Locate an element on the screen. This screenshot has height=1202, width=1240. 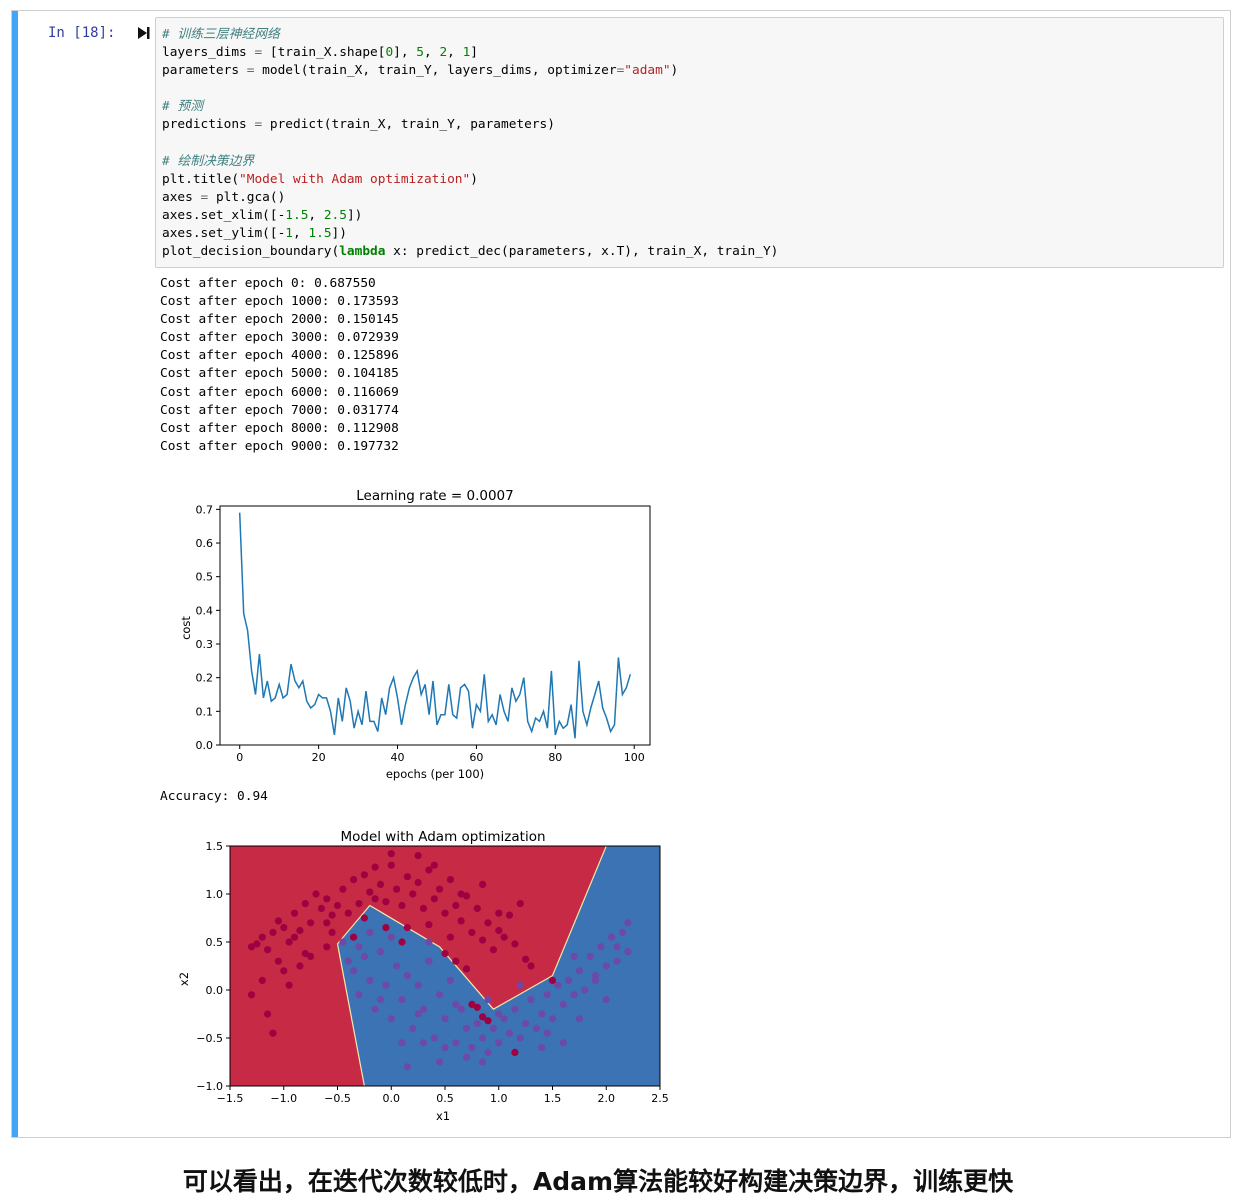
code-token: 1.5 is located at coordinates (297, 215).